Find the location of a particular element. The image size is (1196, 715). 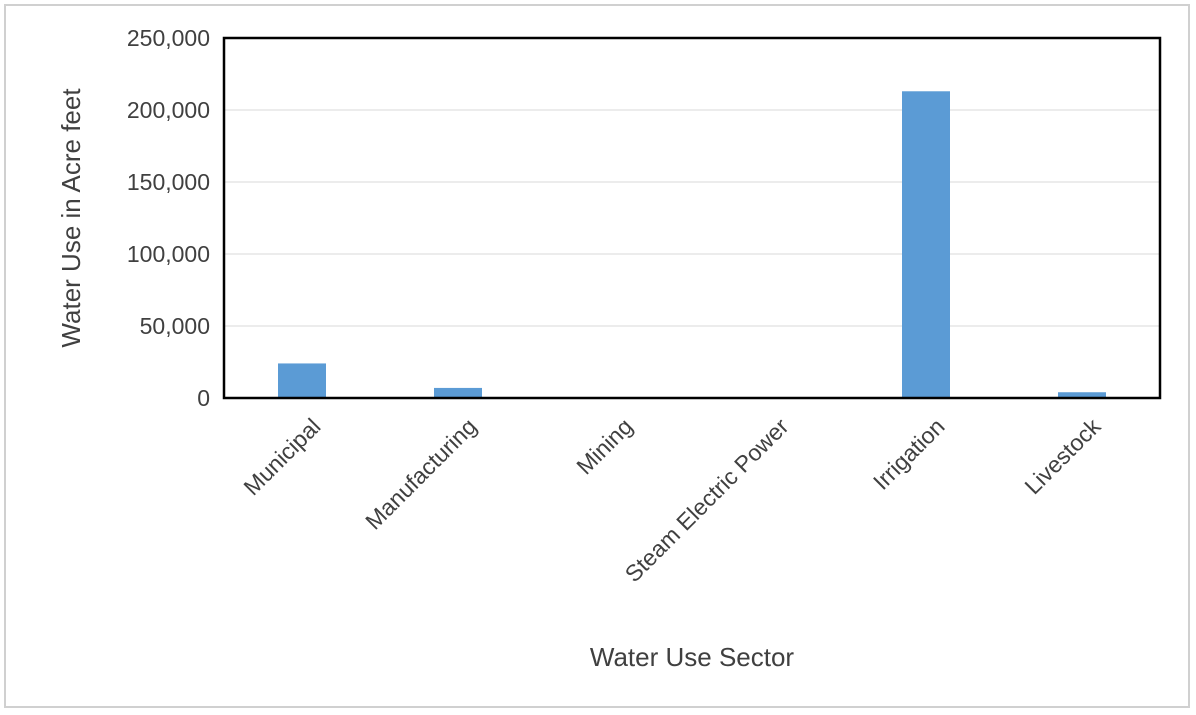

x-tick-label: Livestock is located at coordinates (1062, 456).